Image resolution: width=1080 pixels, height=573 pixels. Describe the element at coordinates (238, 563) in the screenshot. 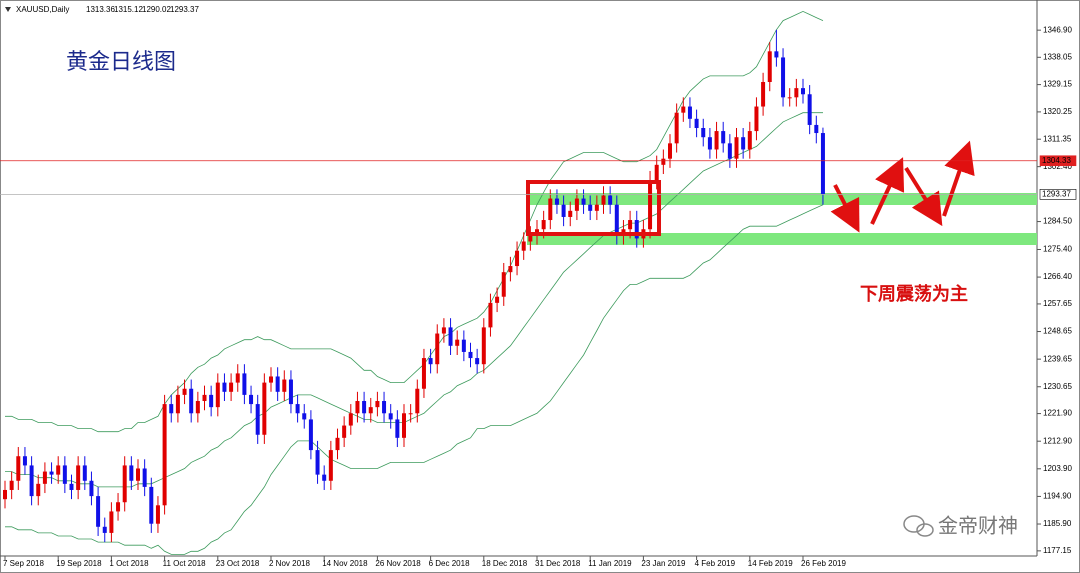

I see `x-tick-label: 23 Oct 2018` at that location.